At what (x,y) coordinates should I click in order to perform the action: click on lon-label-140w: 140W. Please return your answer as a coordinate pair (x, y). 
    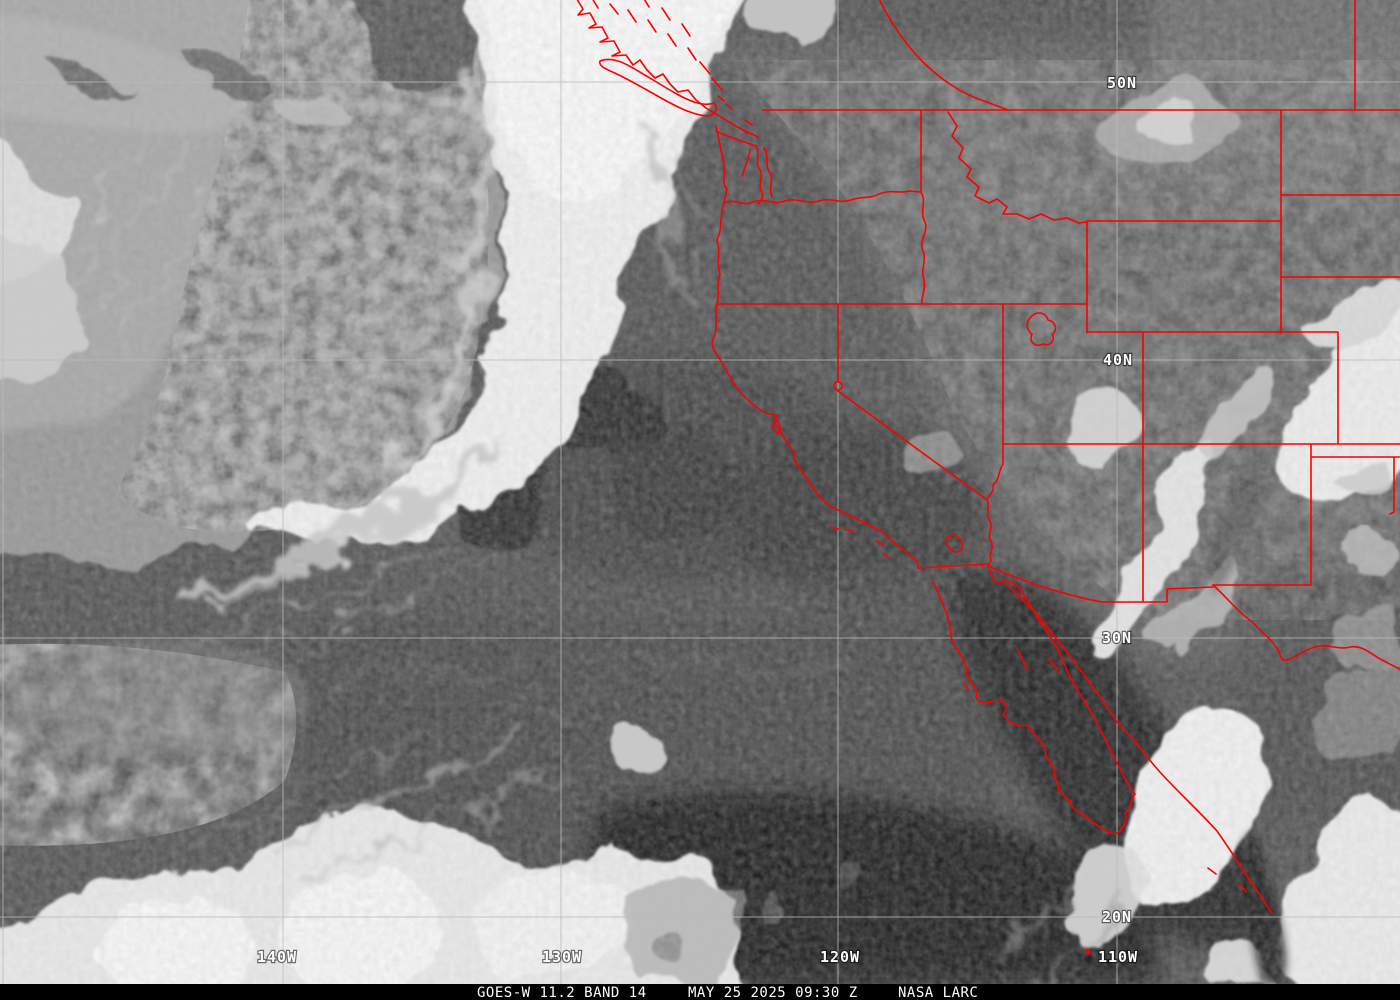
    Looking at the image, I should click on (277, 957).